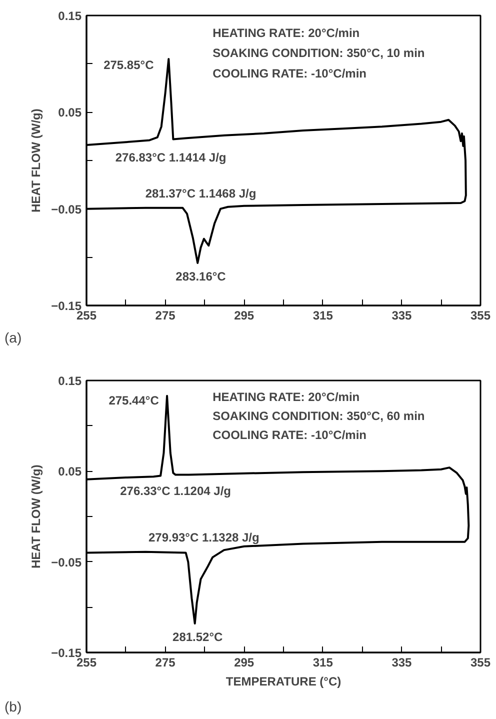 The image size is (496, 719). I want to click on annotation: 279.93°C 1.1328 J/g, so click(204, 537).